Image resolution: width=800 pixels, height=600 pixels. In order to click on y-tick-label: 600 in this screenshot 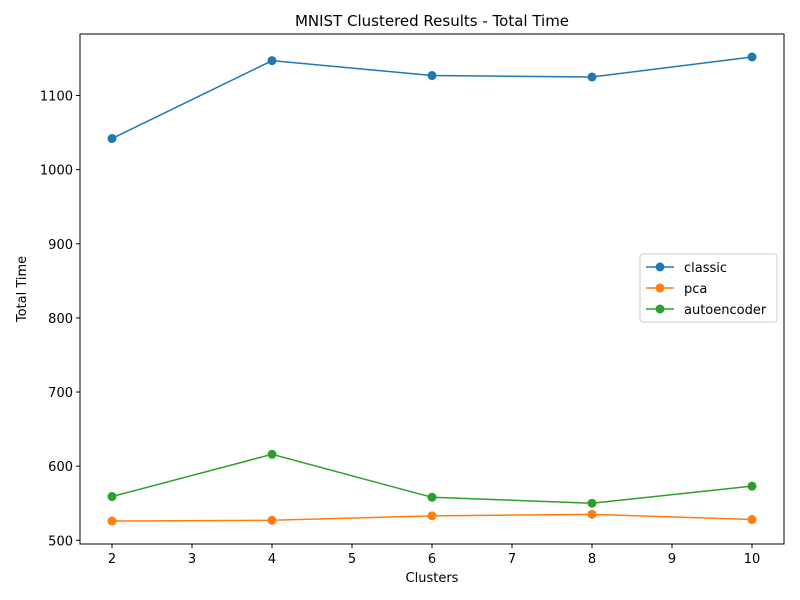, I will do `click(60, 467)`.